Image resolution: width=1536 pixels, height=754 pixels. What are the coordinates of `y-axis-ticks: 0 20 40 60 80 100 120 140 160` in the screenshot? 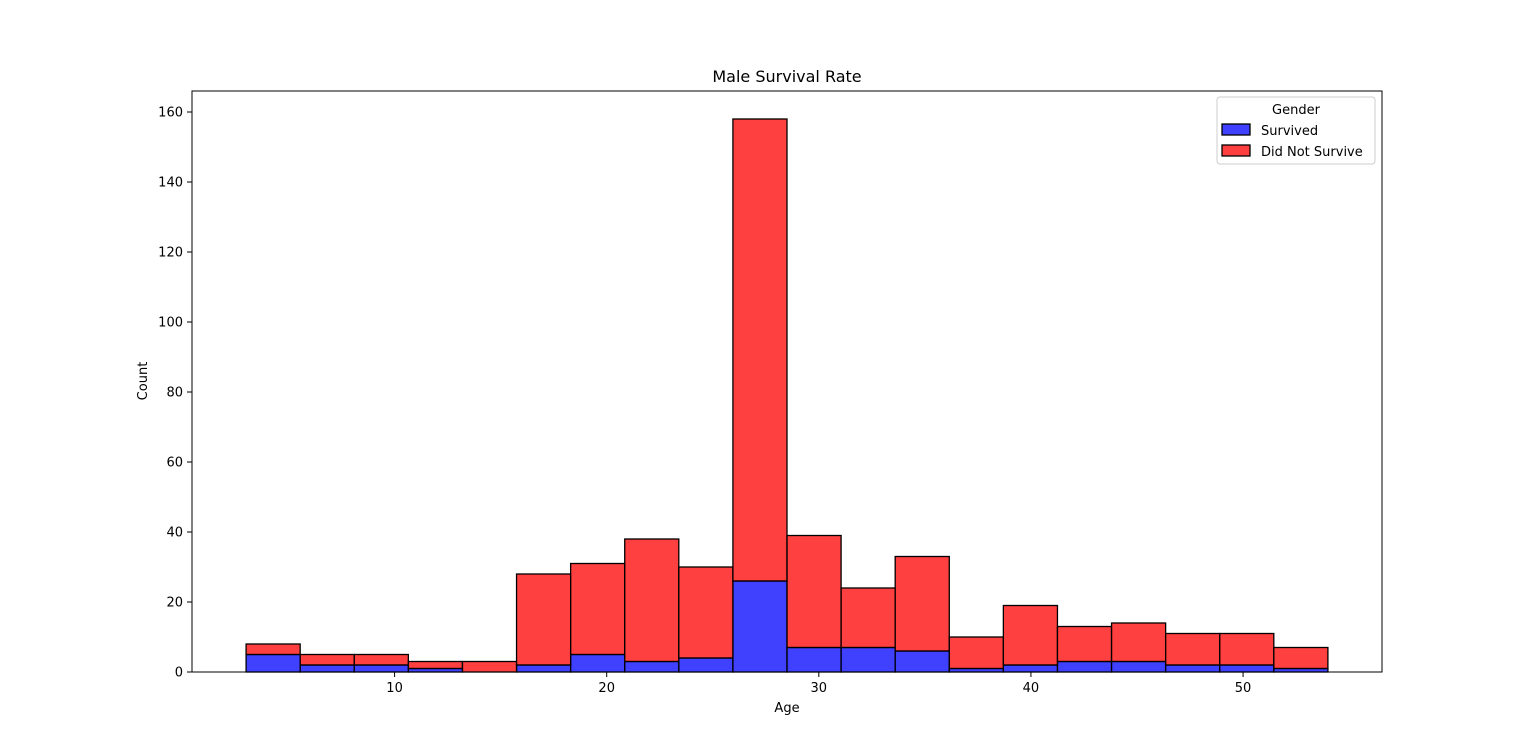 It's located at (175, 393).